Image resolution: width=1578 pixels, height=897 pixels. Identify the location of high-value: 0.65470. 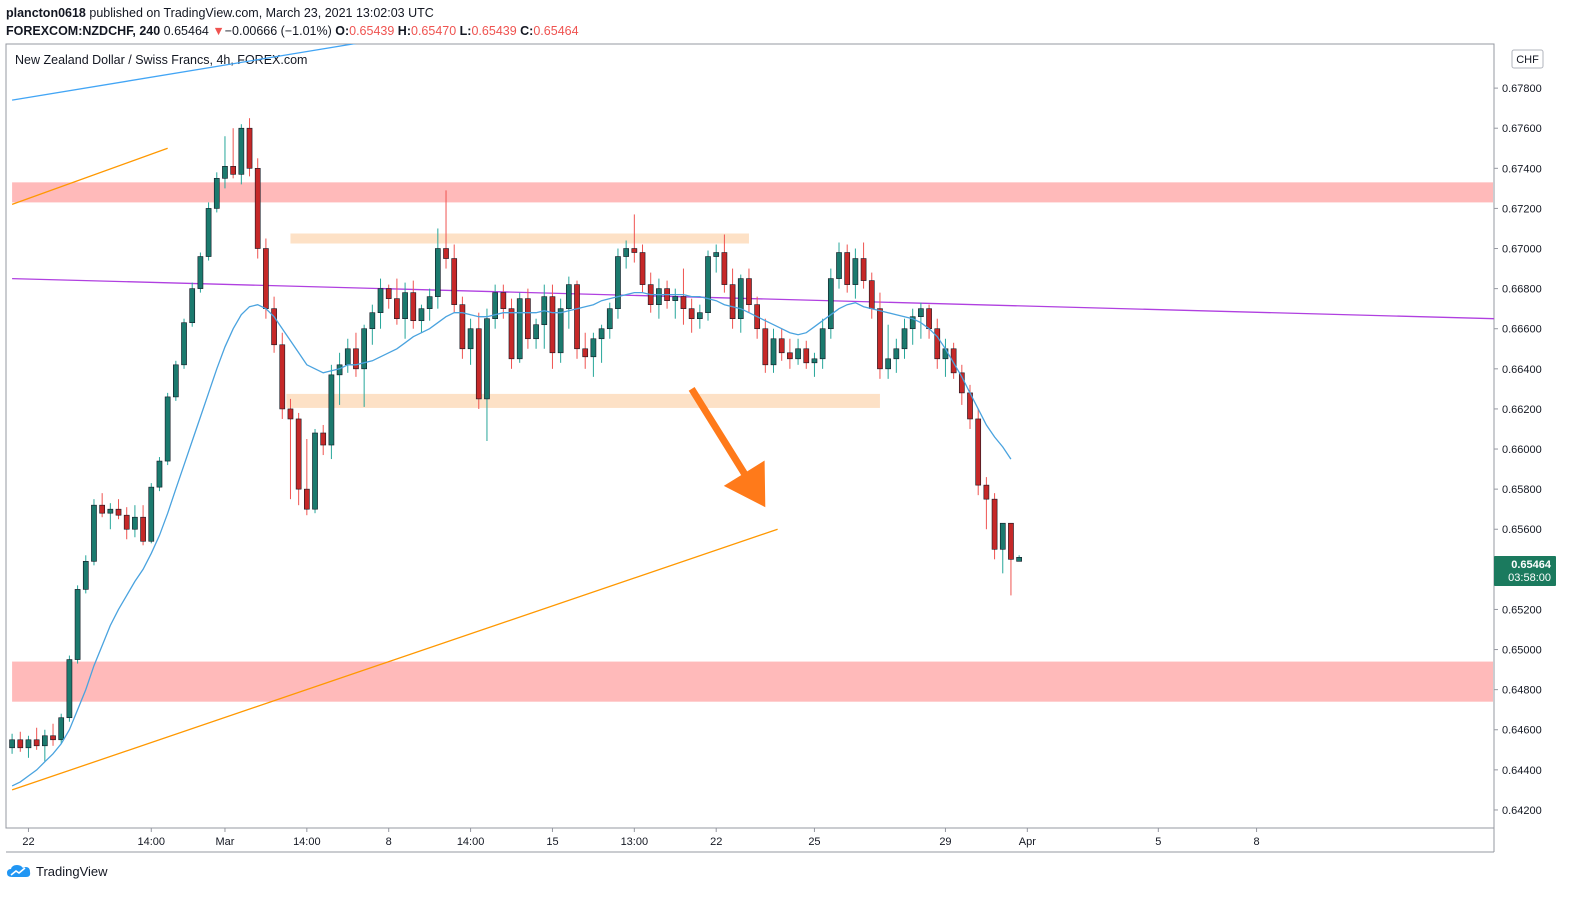
(434, 31).